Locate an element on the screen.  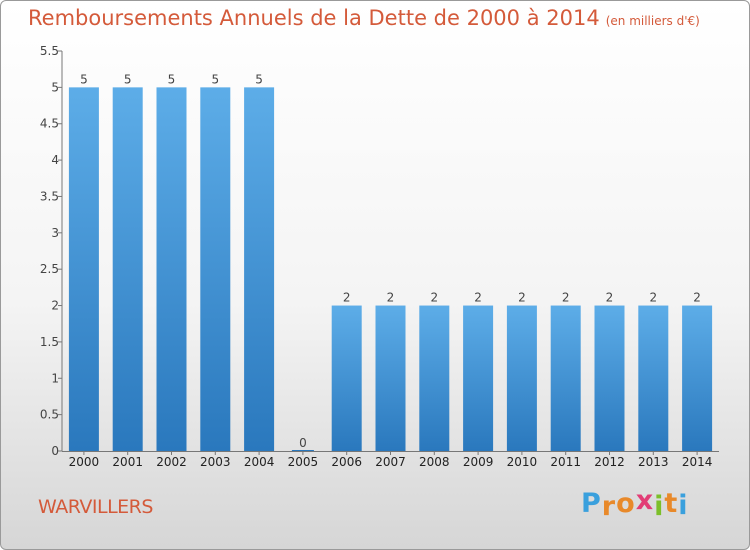
y-tick-label: 3.5 is located at coordinates (49, 196).